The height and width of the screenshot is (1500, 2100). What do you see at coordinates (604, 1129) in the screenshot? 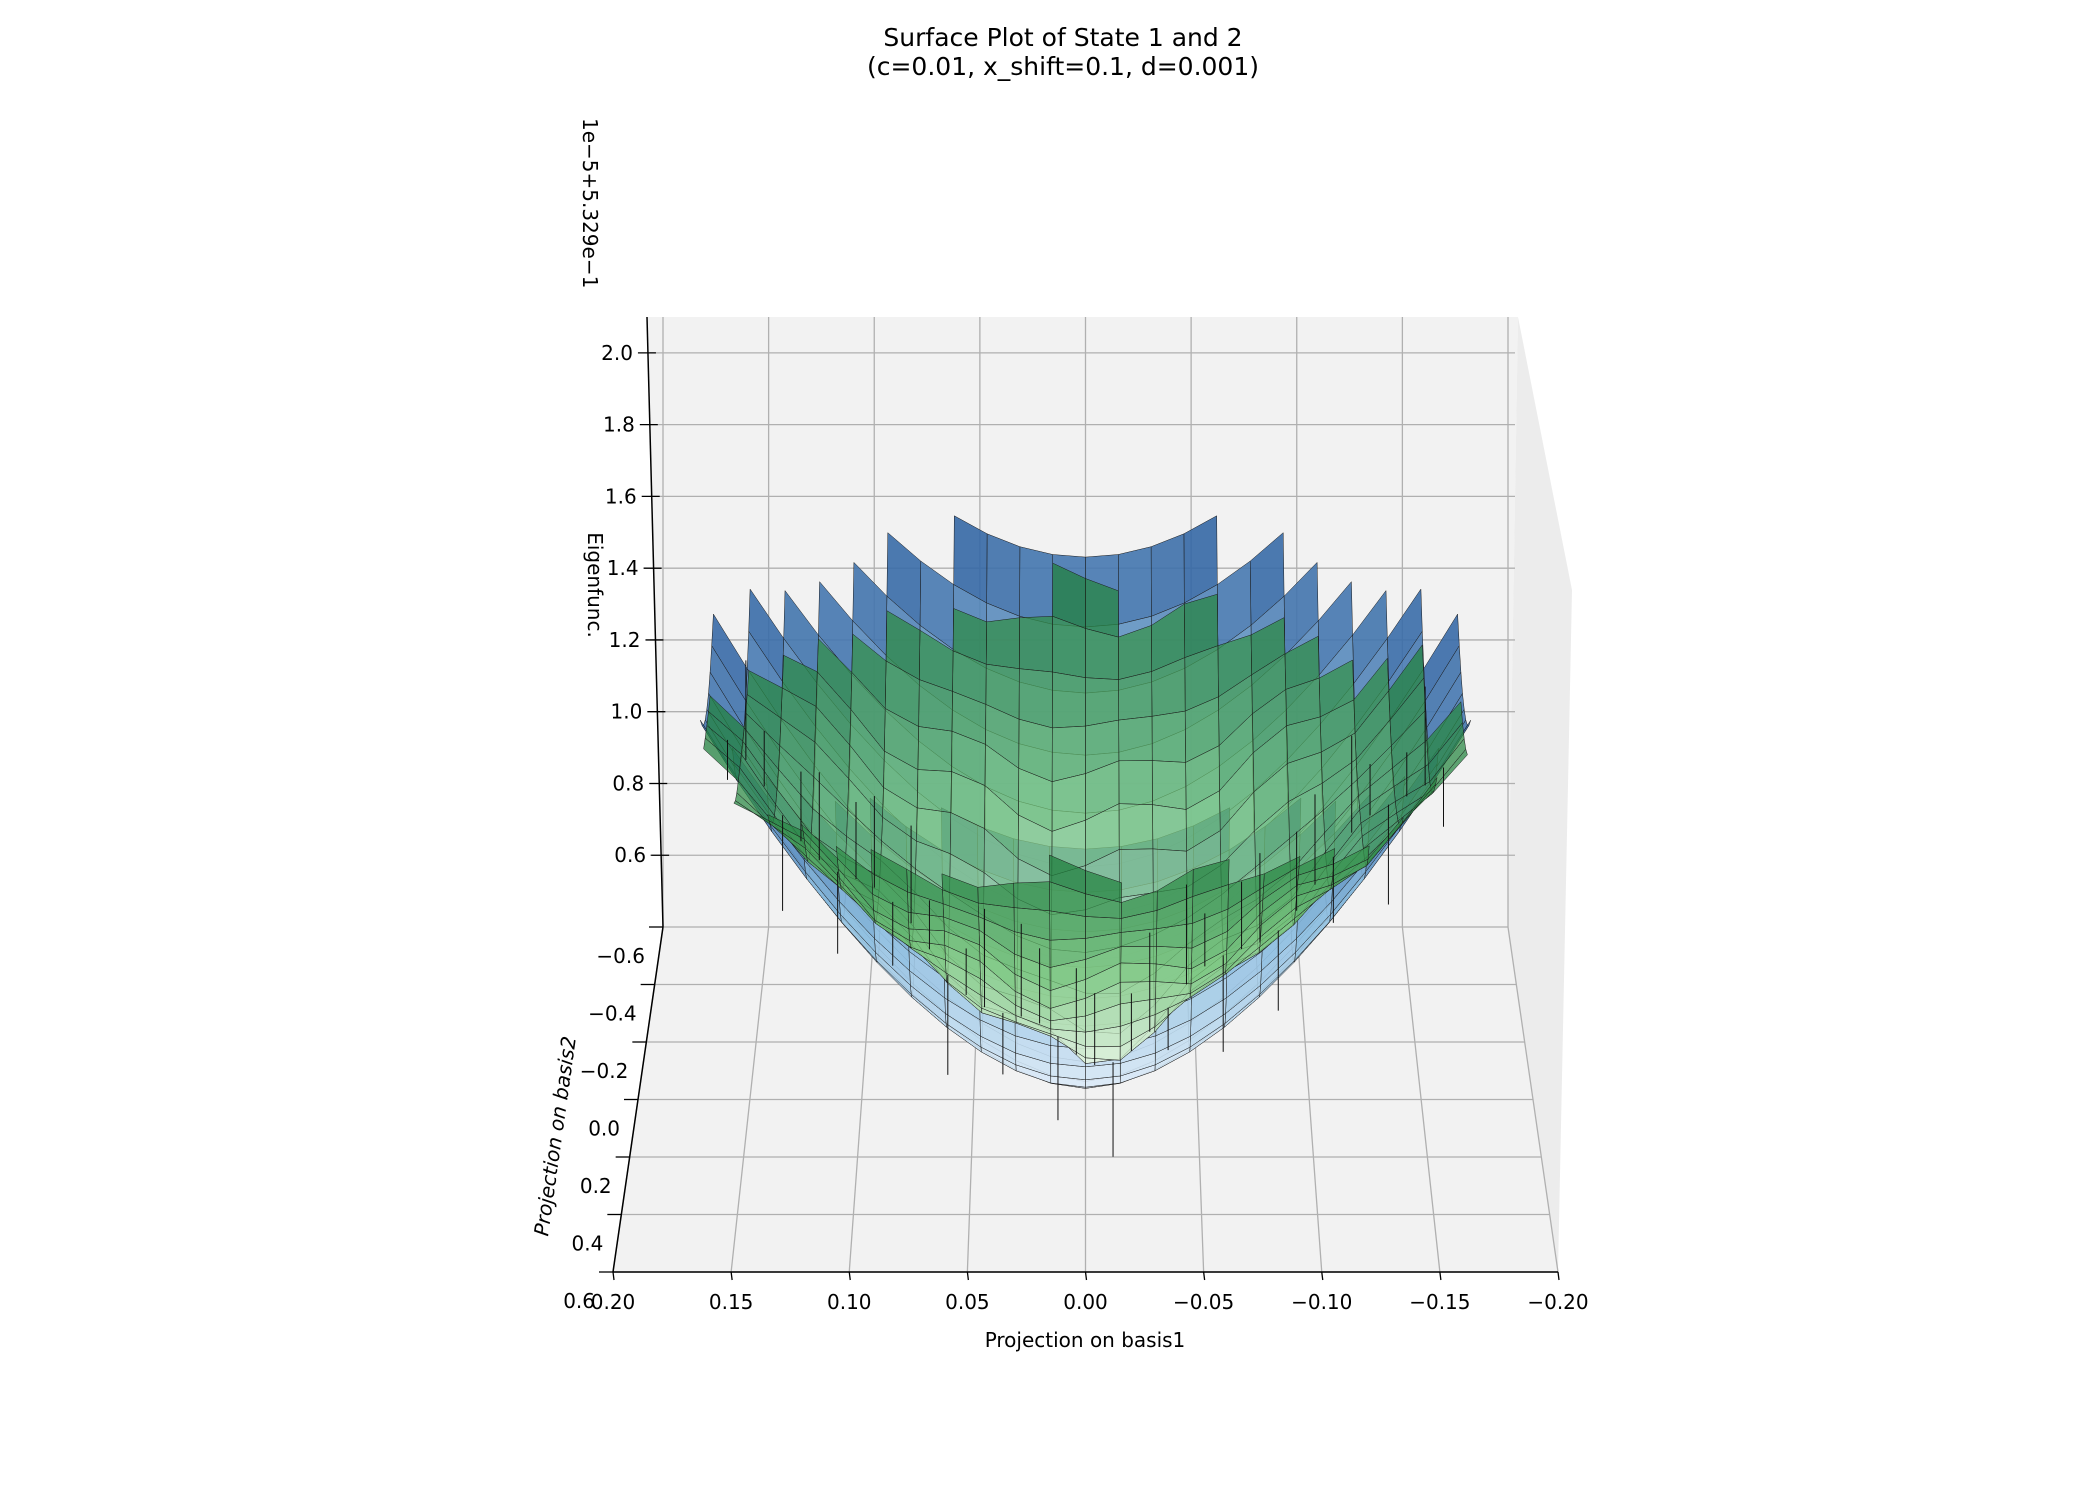
I see `y-tick-label: 0.0` at bounding box center [604, 1129].